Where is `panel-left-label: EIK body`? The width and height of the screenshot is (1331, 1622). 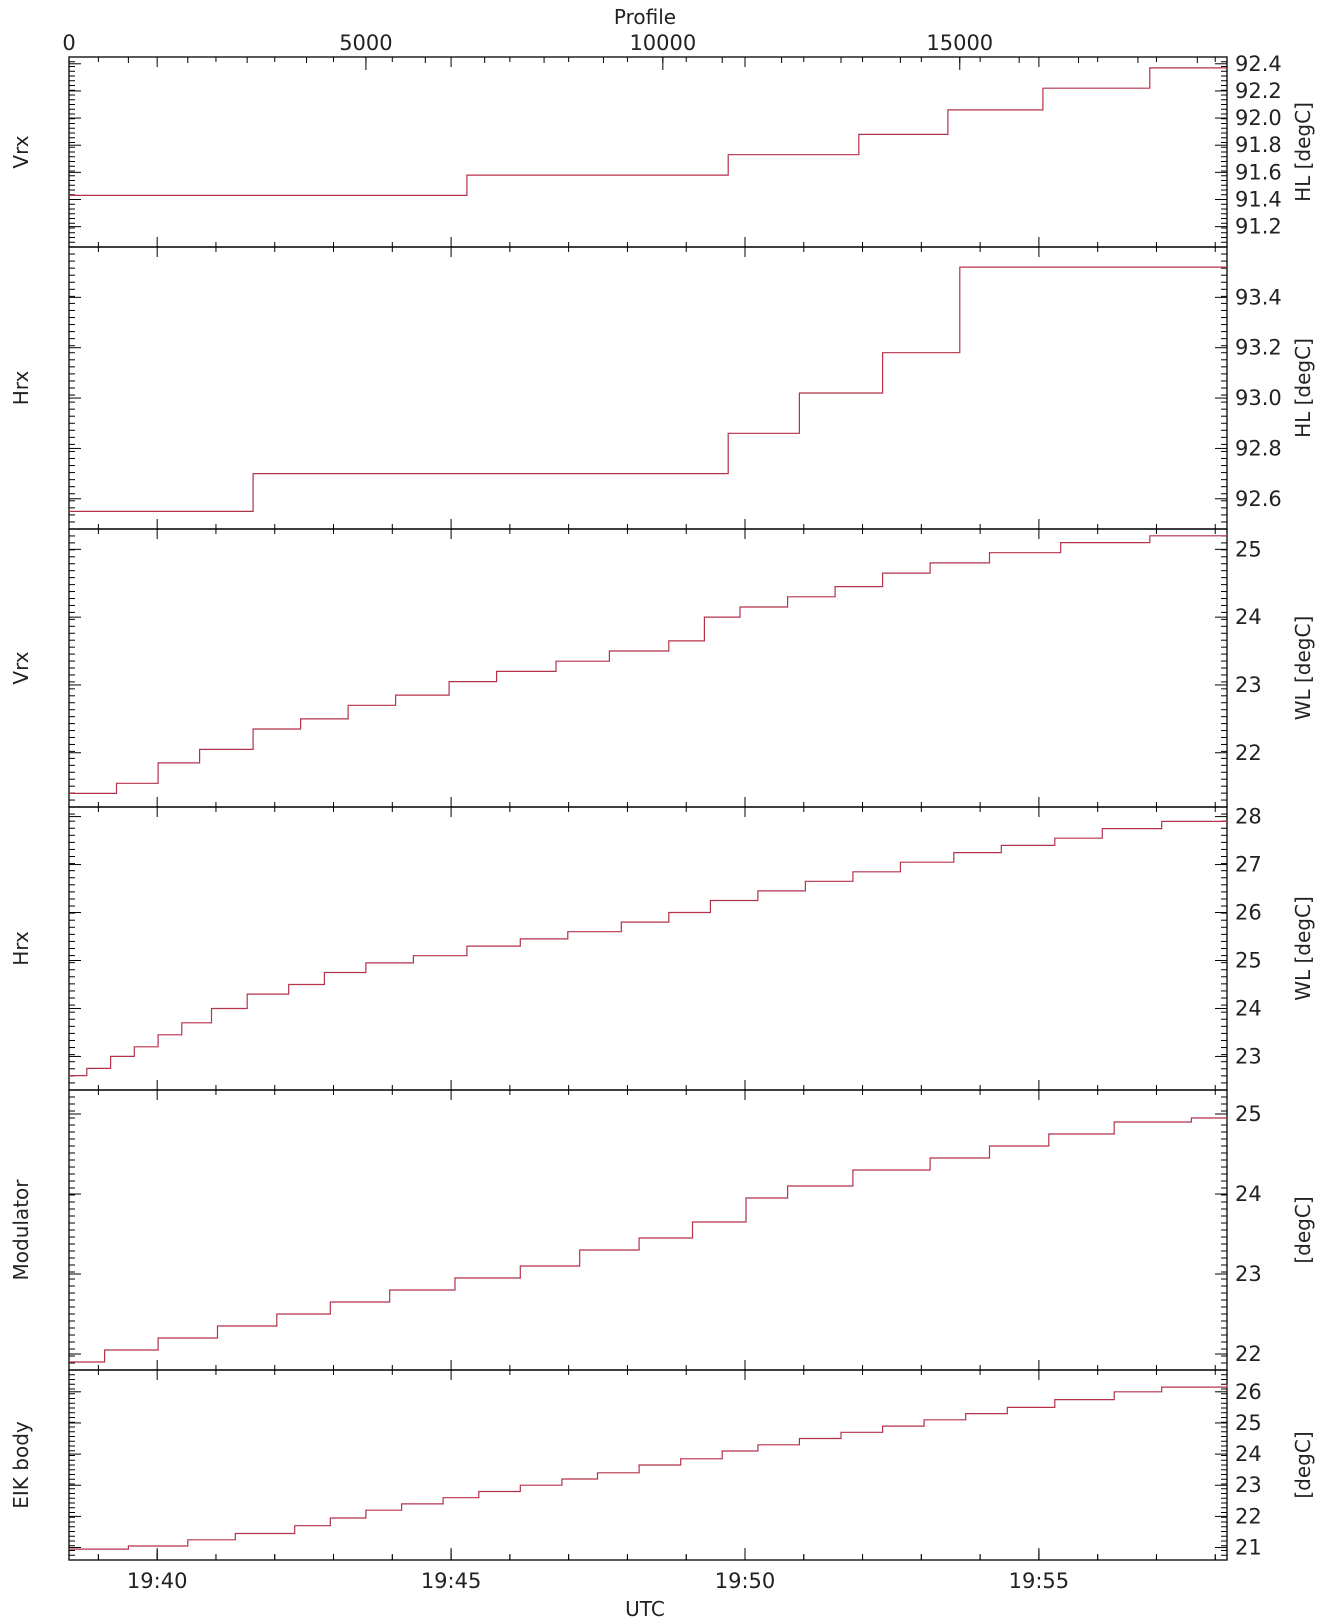
panel-left-label: EIK body is located at coordinates (21, 1465).